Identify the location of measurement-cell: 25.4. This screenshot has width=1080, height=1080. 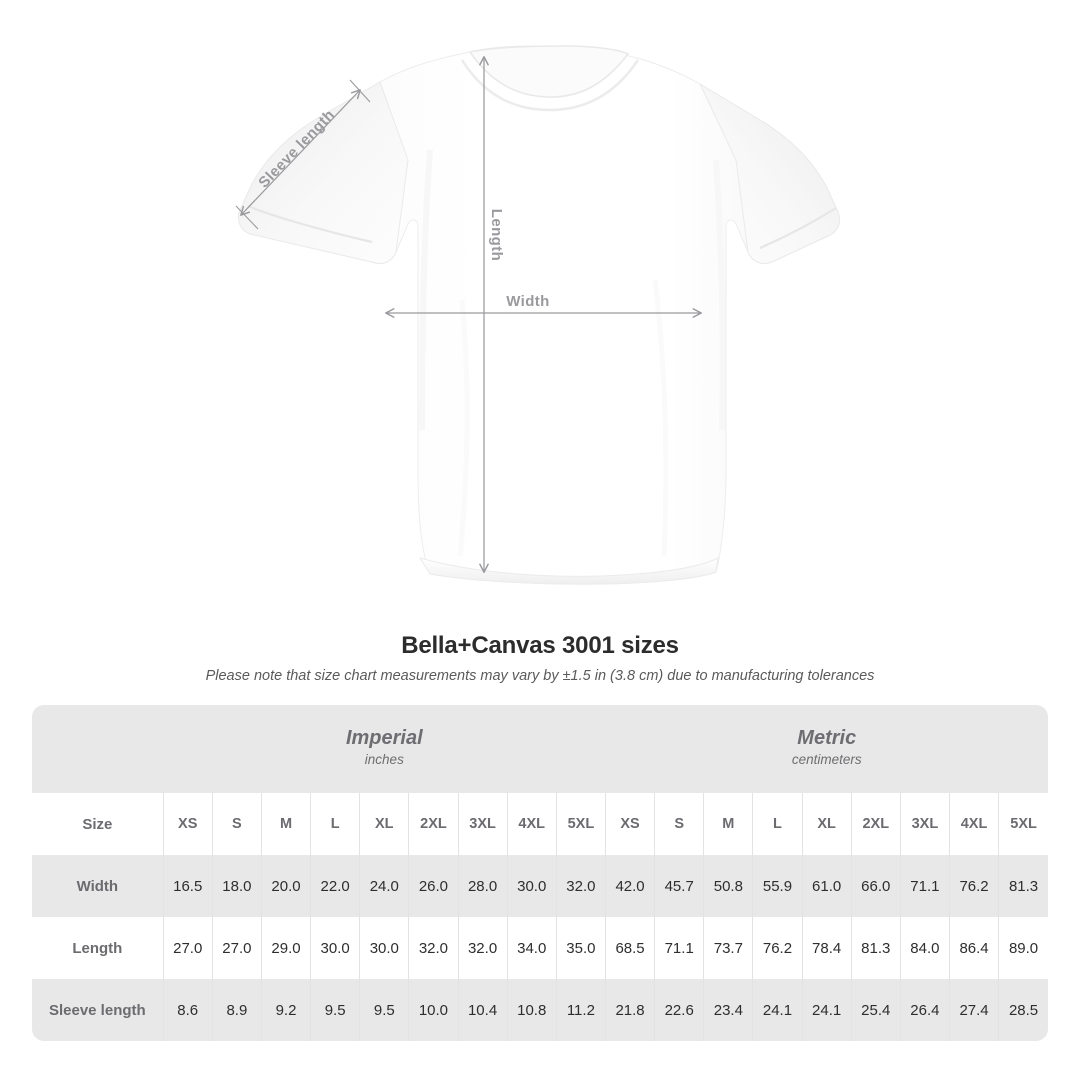
(875, 1010).